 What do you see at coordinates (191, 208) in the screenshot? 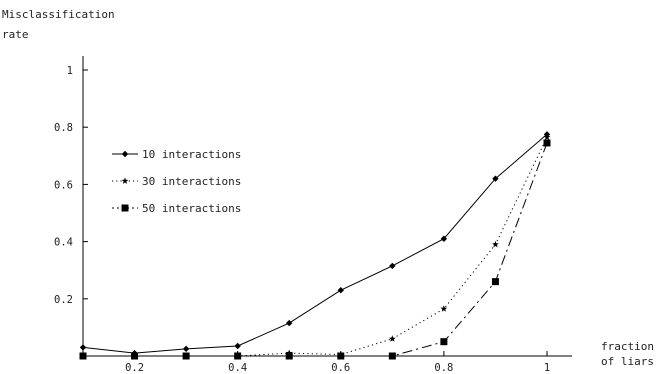
I see `legend-label: 50 interactions` at bounding box center [191, 208].